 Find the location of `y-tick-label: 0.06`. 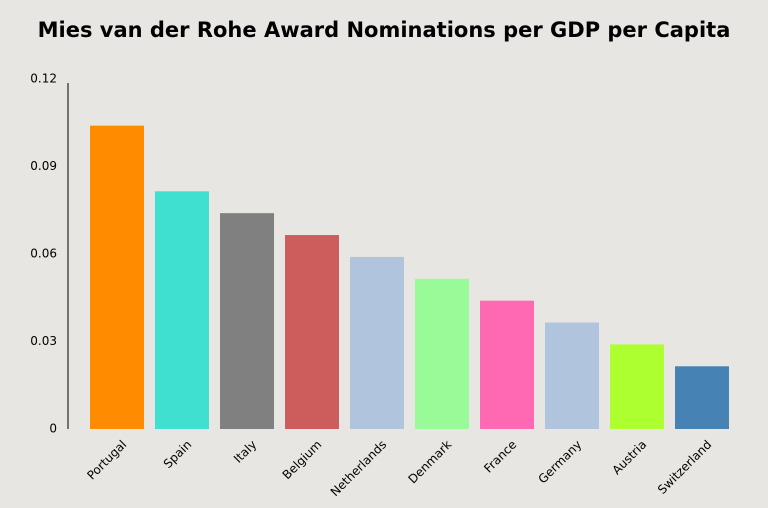

y-tick-label: 0.06 is located at coordinates (43, 254).